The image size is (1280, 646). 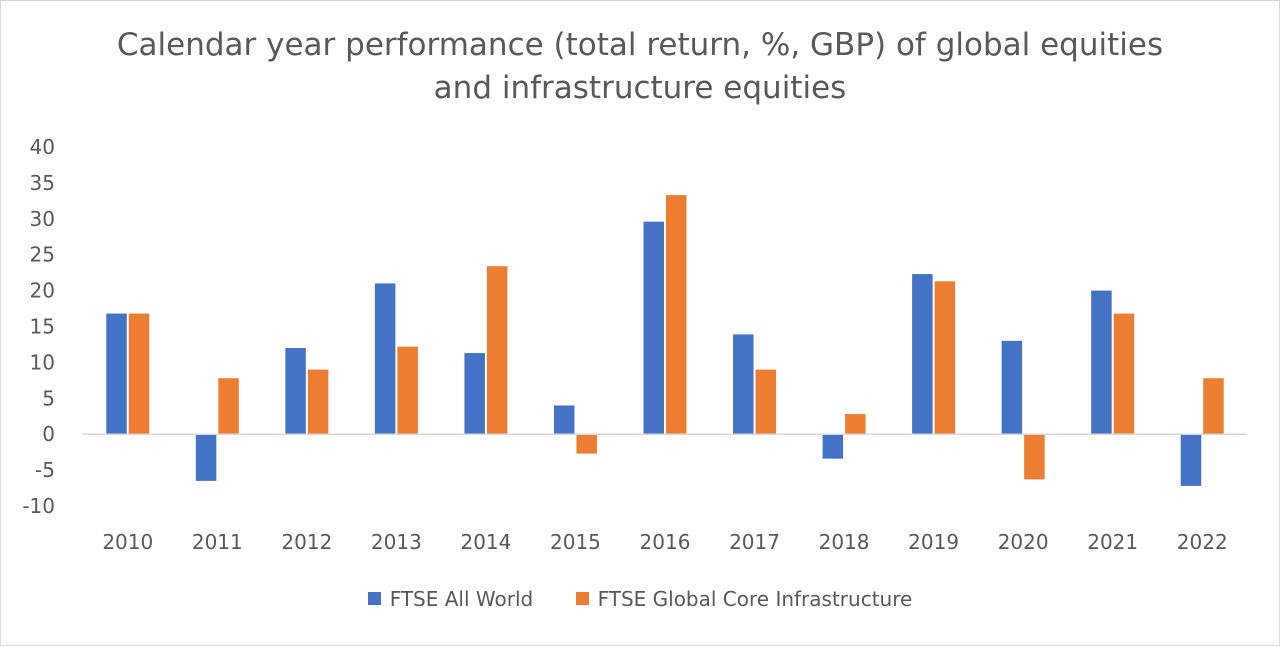 I want to click on bar-ftse-global-core-infrastructure-2018, so click(x=855, y=424).